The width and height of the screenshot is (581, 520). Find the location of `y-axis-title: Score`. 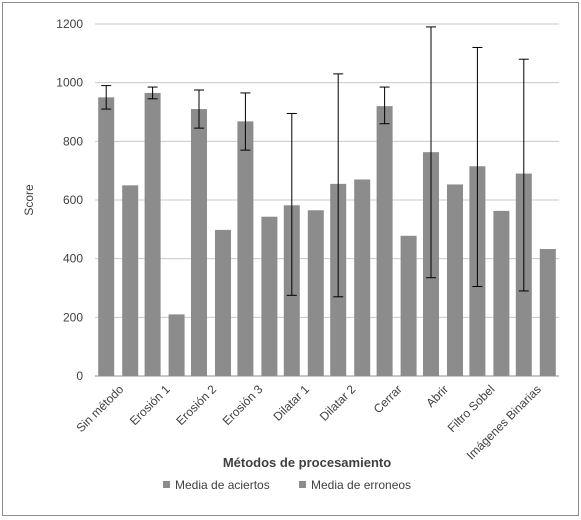

y-axis-title: Score is located at coordinates (29, 200).